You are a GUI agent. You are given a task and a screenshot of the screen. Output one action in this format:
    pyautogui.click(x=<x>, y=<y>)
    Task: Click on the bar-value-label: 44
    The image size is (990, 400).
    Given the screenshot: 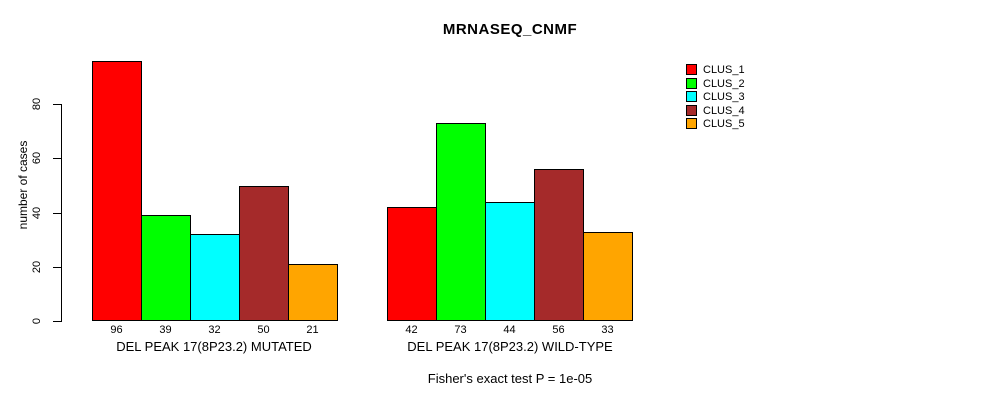 What is the action you would take?
    pyautogui.click(x=509, y=330)
    